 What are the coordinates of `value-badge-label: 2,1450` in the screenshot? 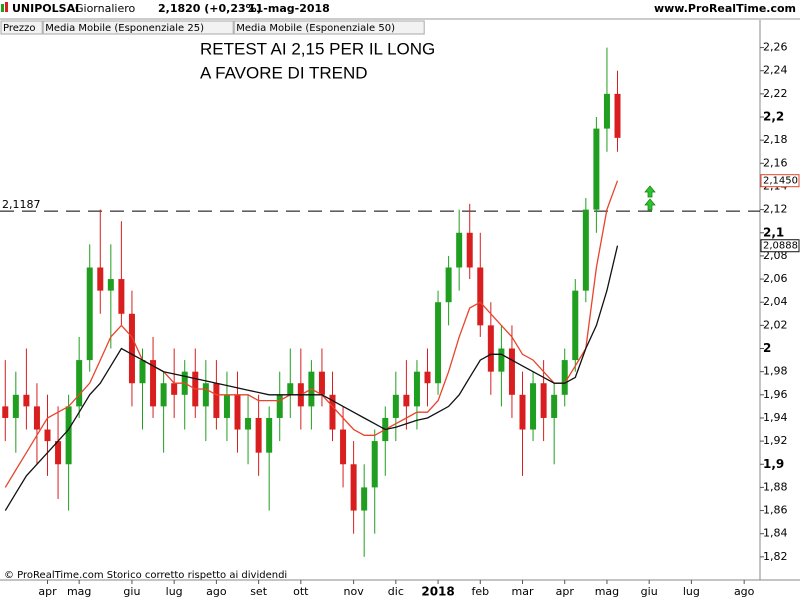 It's located at (780, 181).